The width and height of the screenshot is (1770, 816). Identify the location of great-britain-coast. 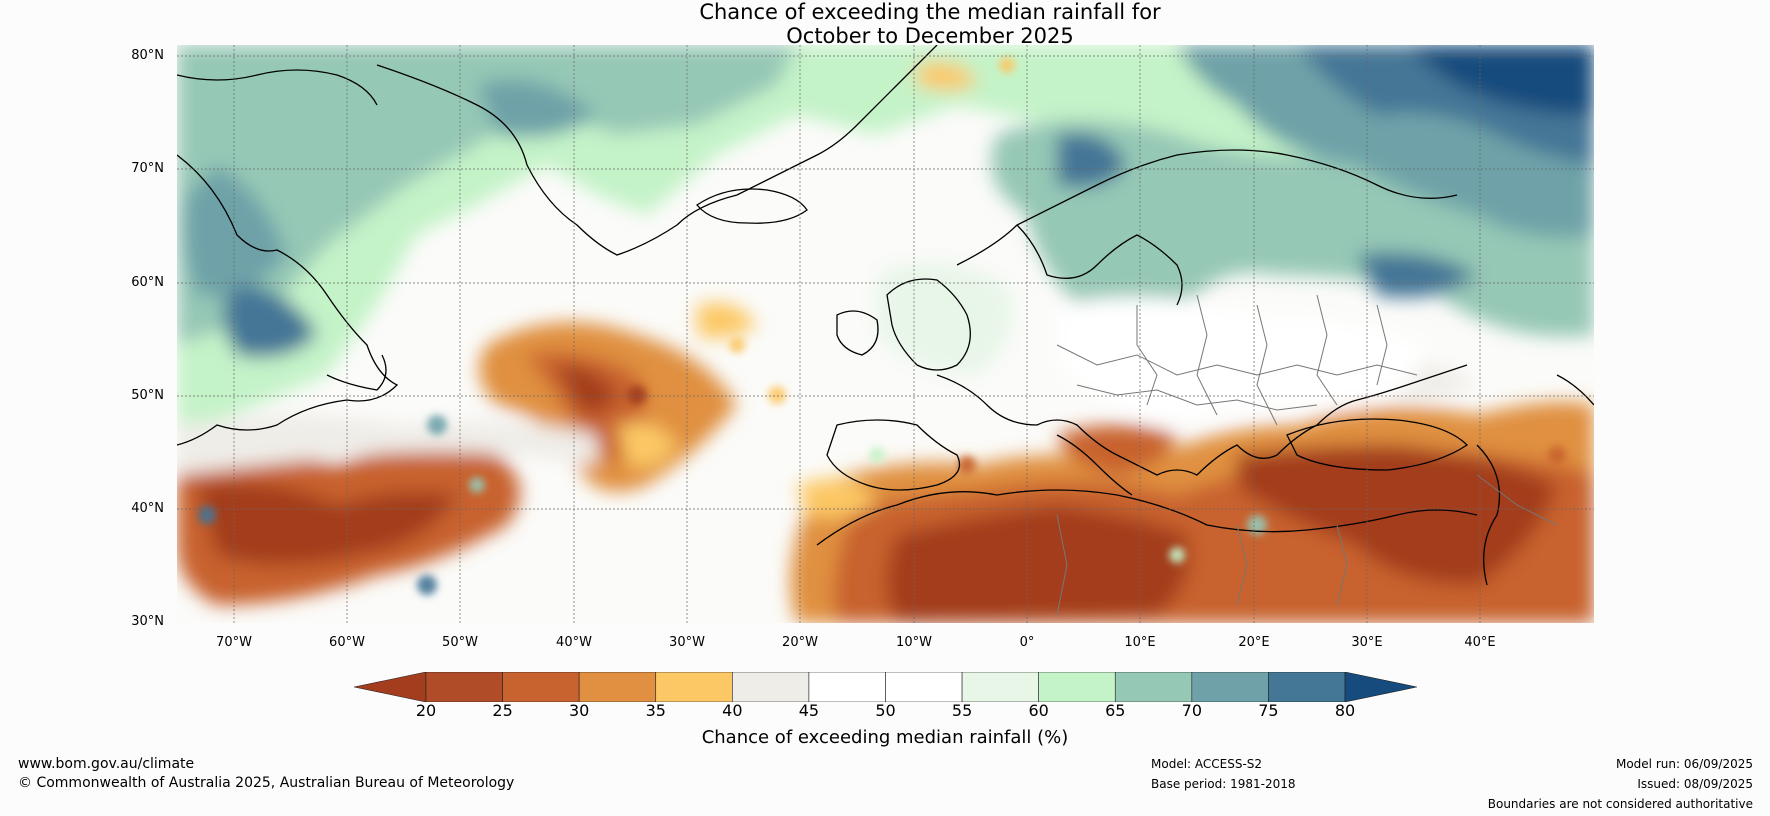
(928, 324).